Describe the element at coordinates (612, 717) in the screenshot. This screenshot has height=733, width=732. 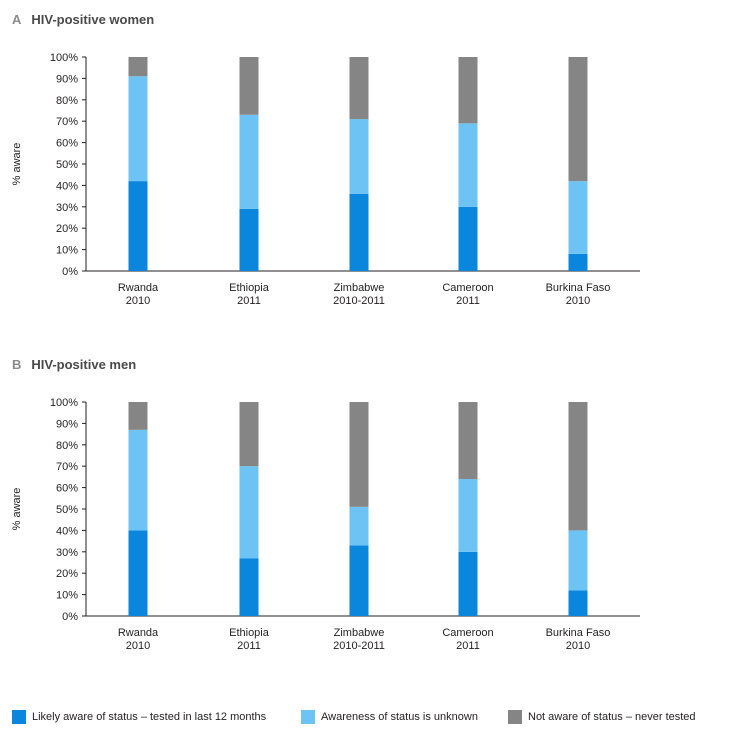
I see `legend-label-never: Not aware of status – never tested` at that location.